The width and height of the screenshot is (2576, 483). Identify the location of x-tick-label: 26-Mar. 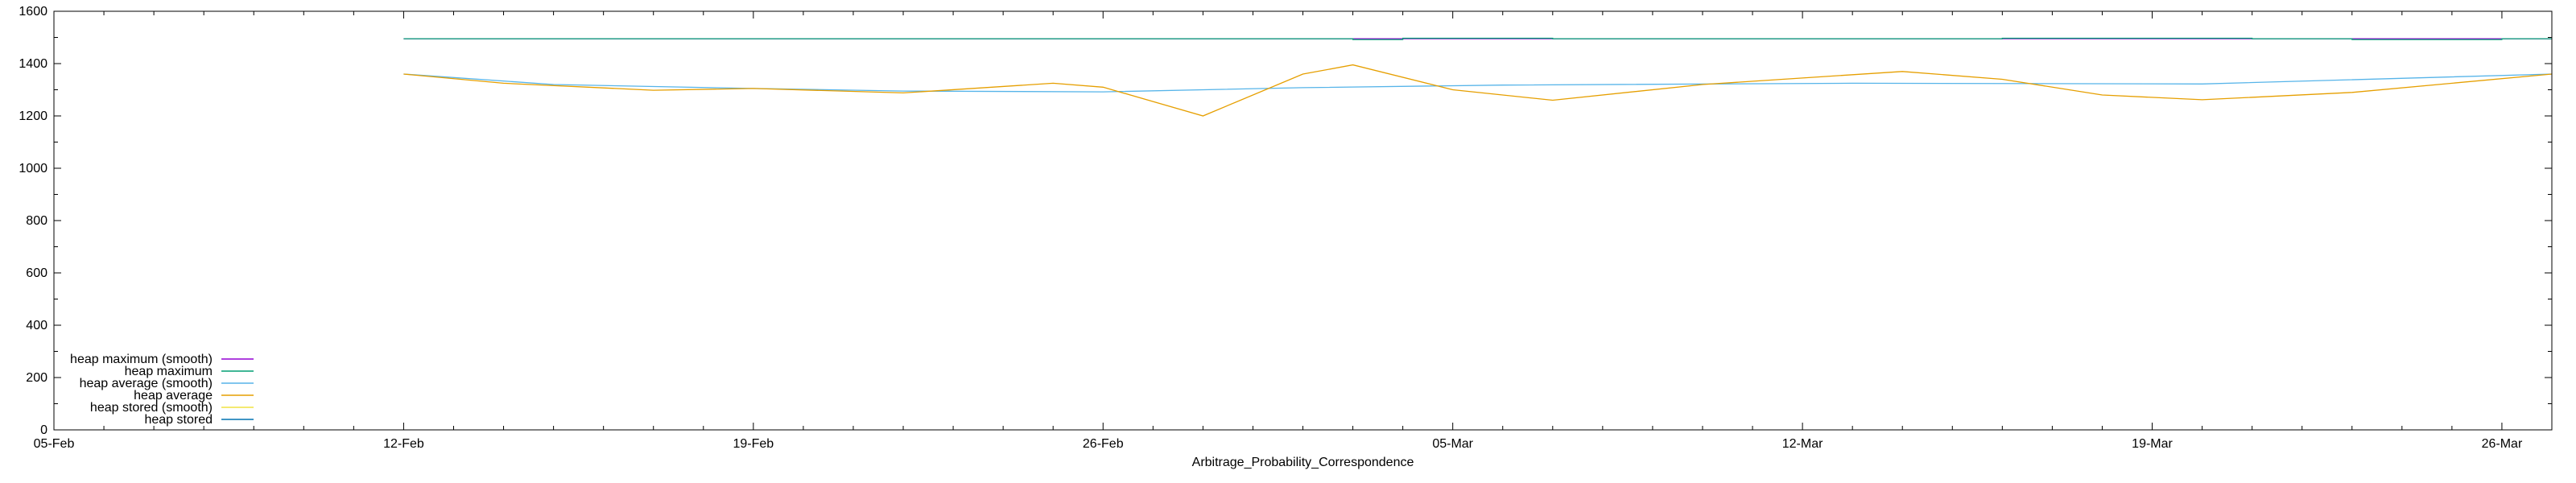
(2502, 444).